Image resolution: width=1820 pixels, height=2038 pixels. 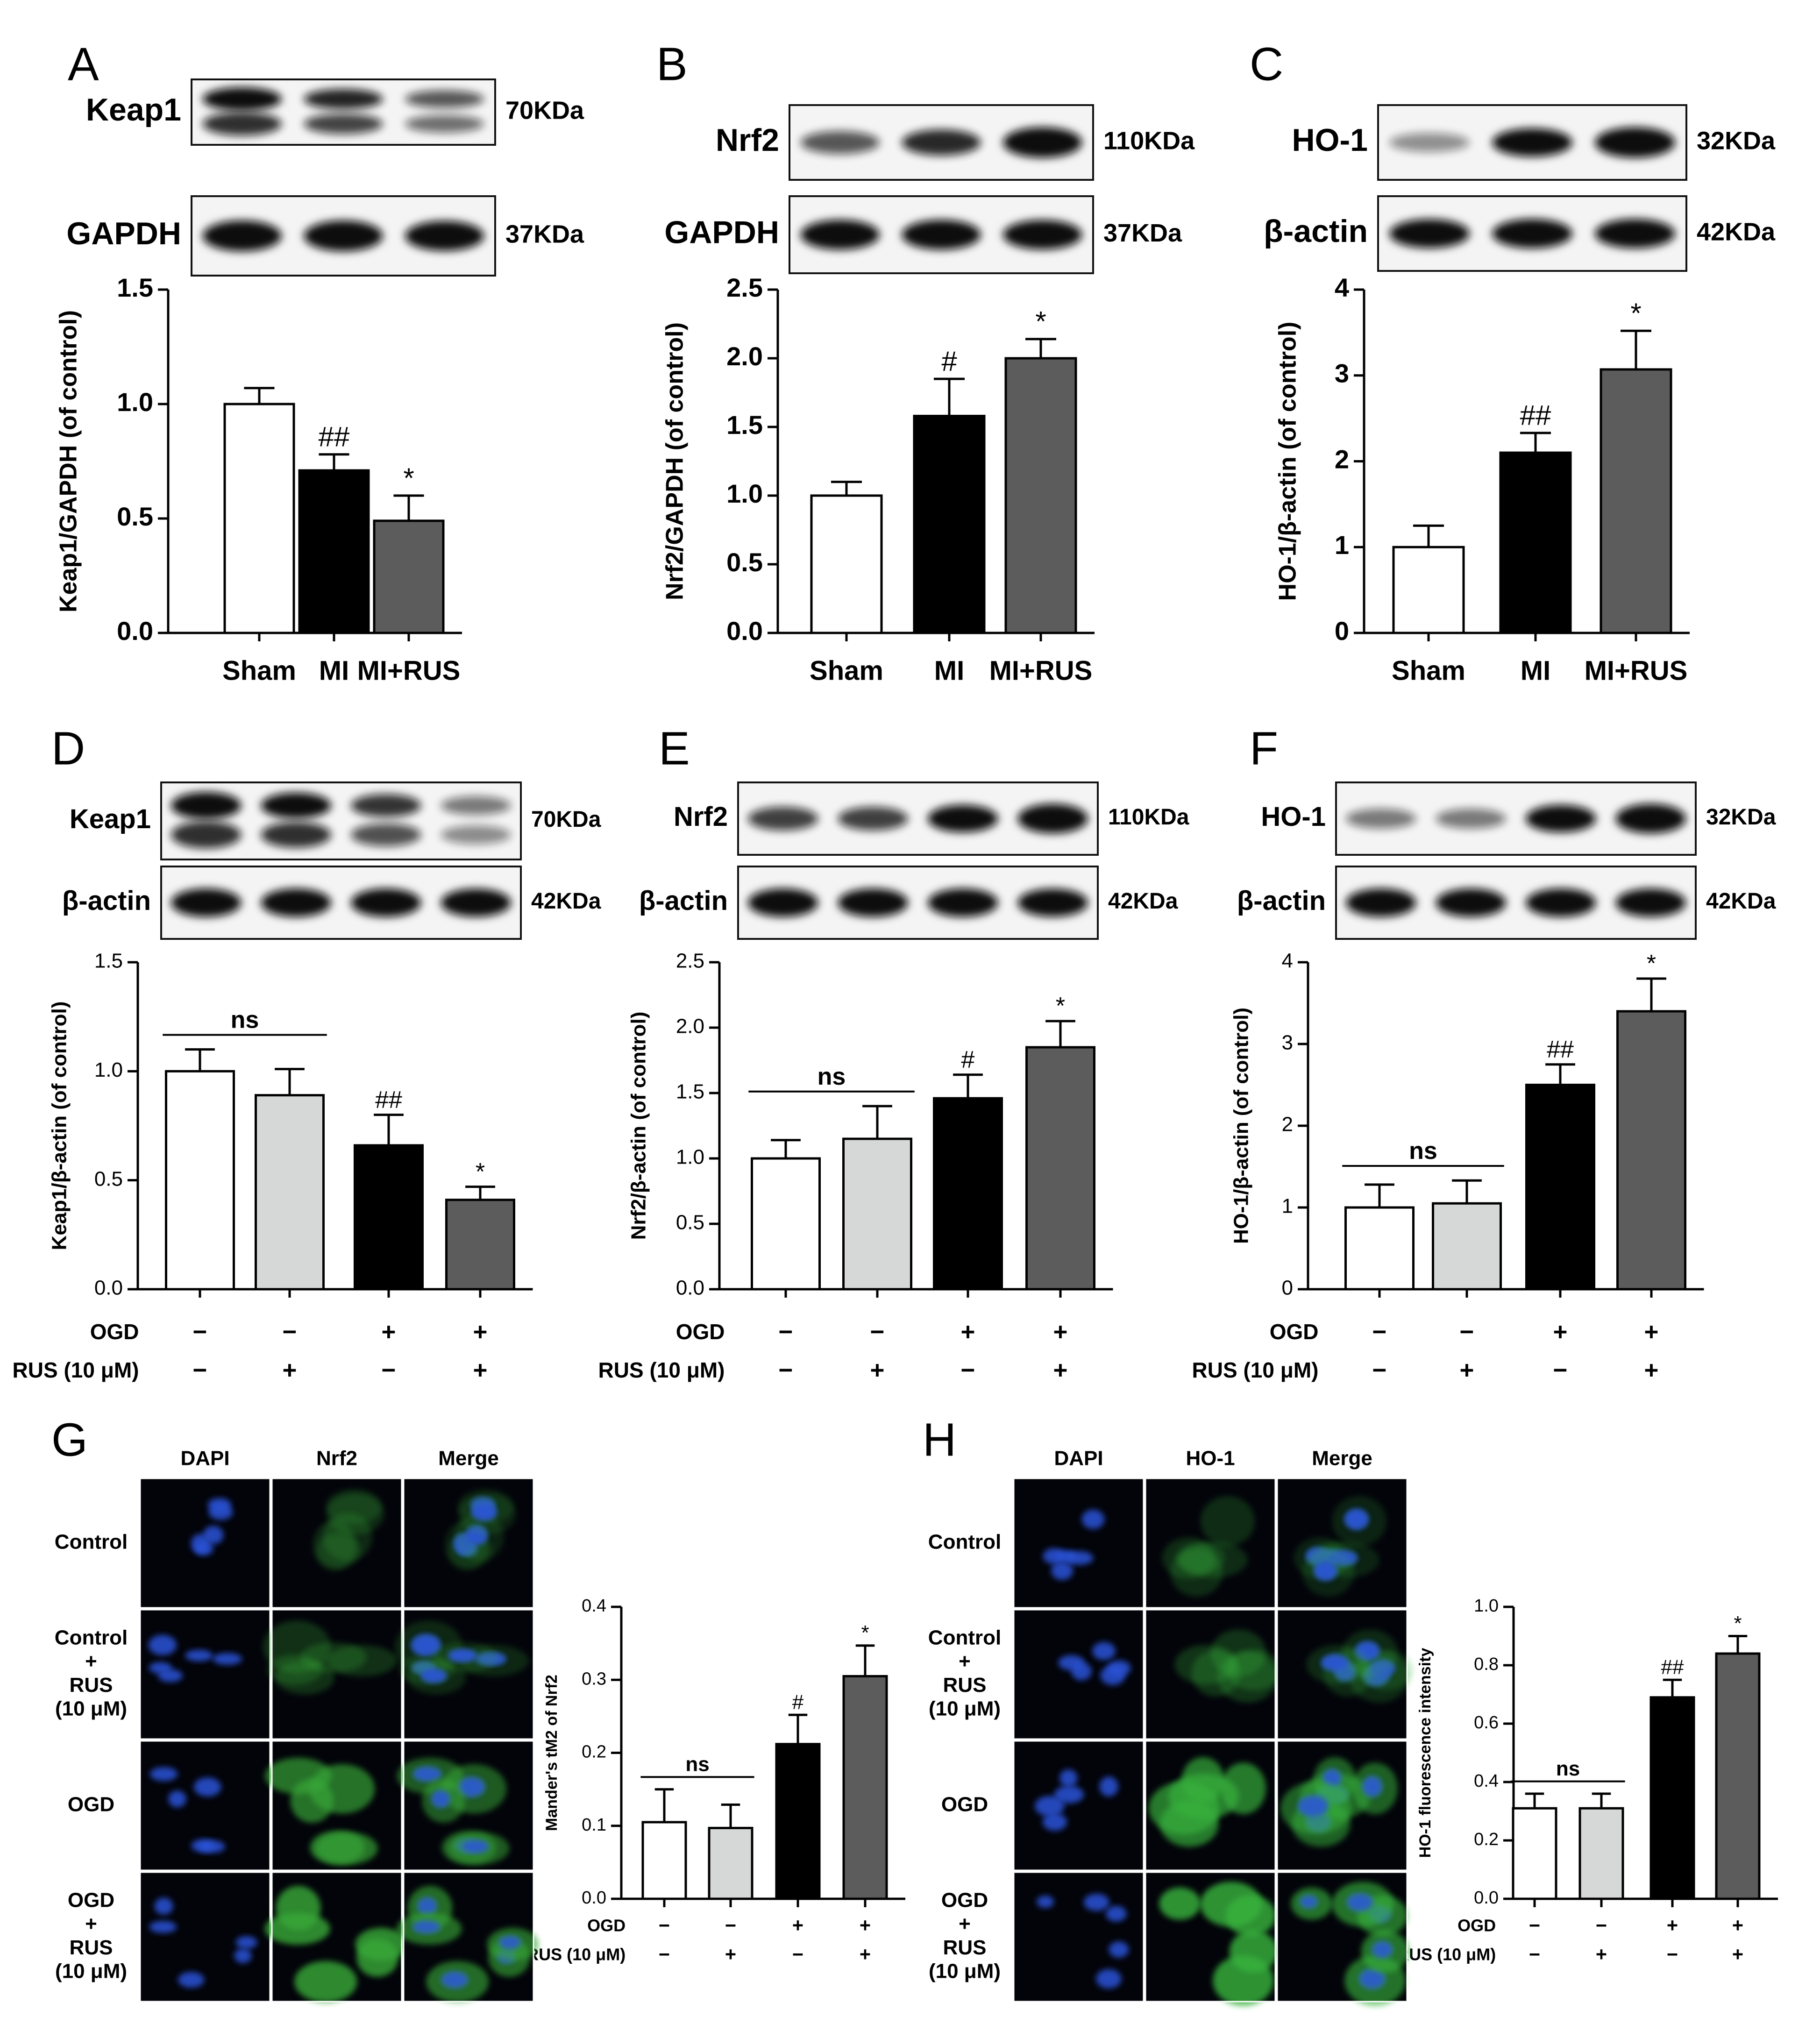 I want to click on y-tick-label: 4, so click(x=1342, y=287).